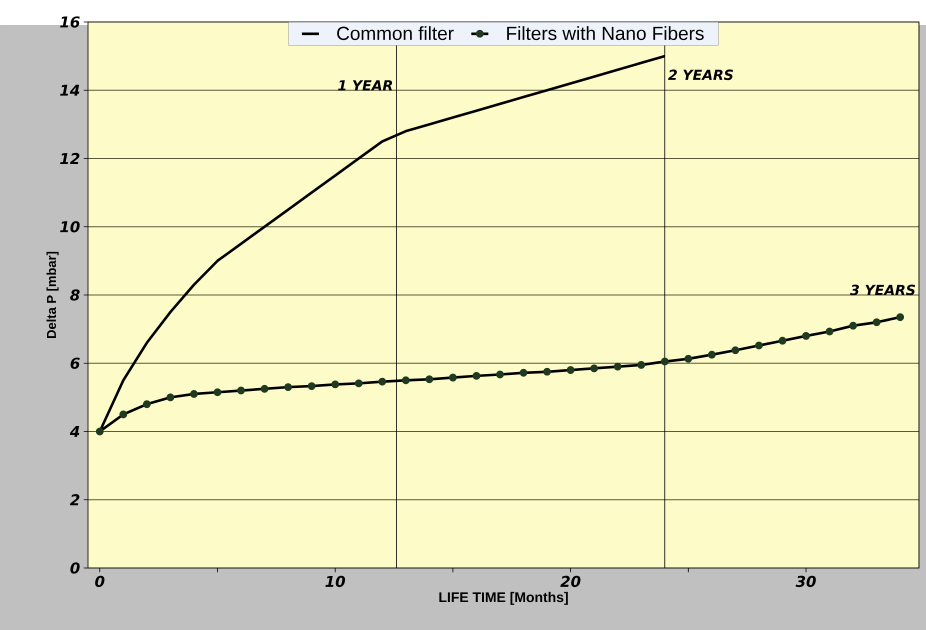  What do you see at coordinates (605, 33) in the screenshot?
I see `legend-label: Filters with Nano Fibers` at bounding box center [605, 33].